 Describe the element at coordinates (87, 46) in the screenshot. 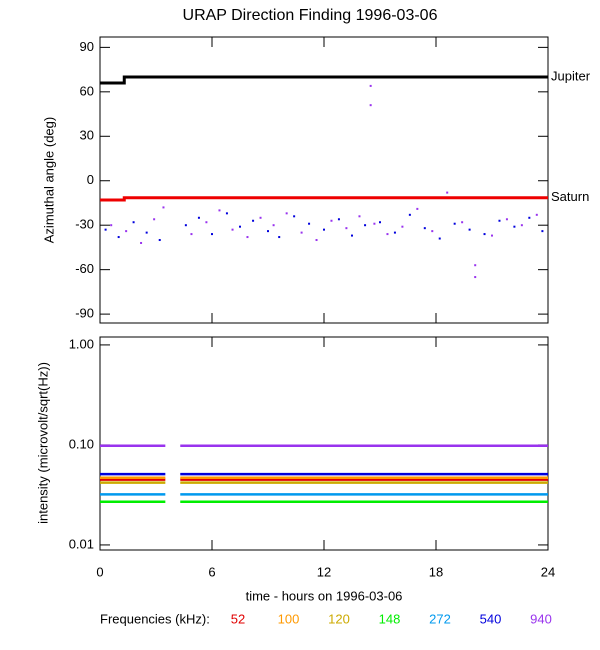

I see `y-tick-label: 90` at that location.